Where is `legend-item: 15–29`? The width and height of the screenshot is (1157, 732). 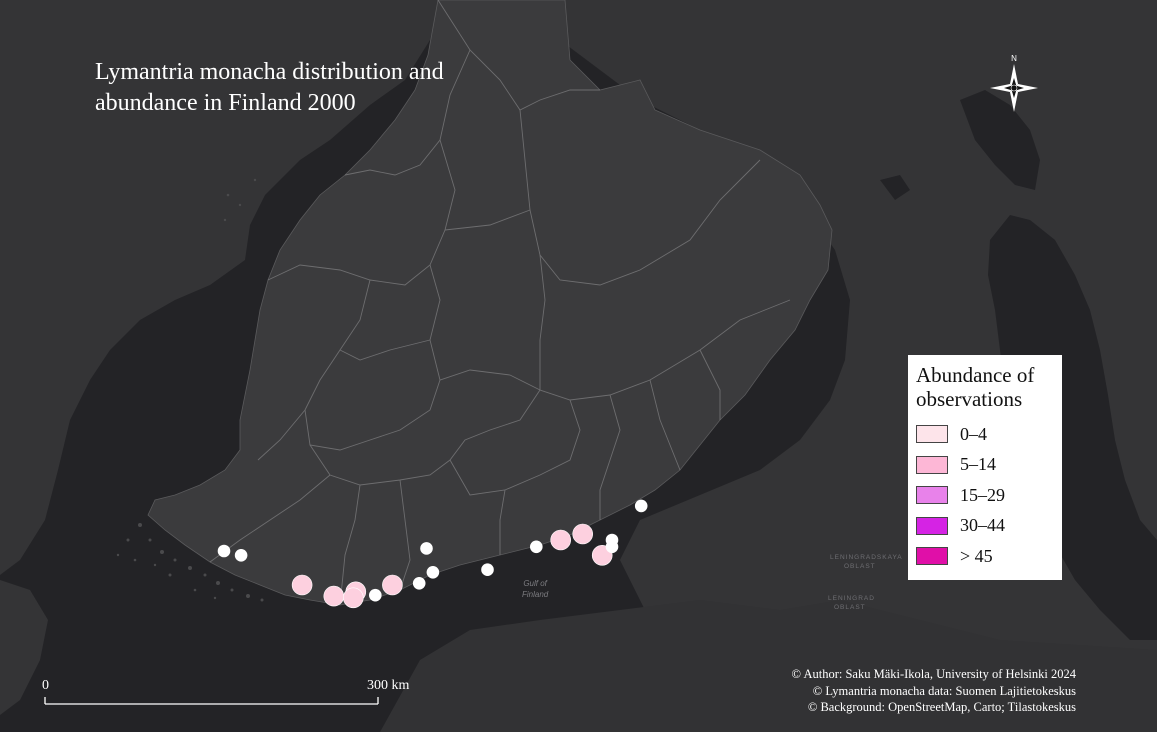 legend-item: 15–29 is located at coordinates (985, 495).